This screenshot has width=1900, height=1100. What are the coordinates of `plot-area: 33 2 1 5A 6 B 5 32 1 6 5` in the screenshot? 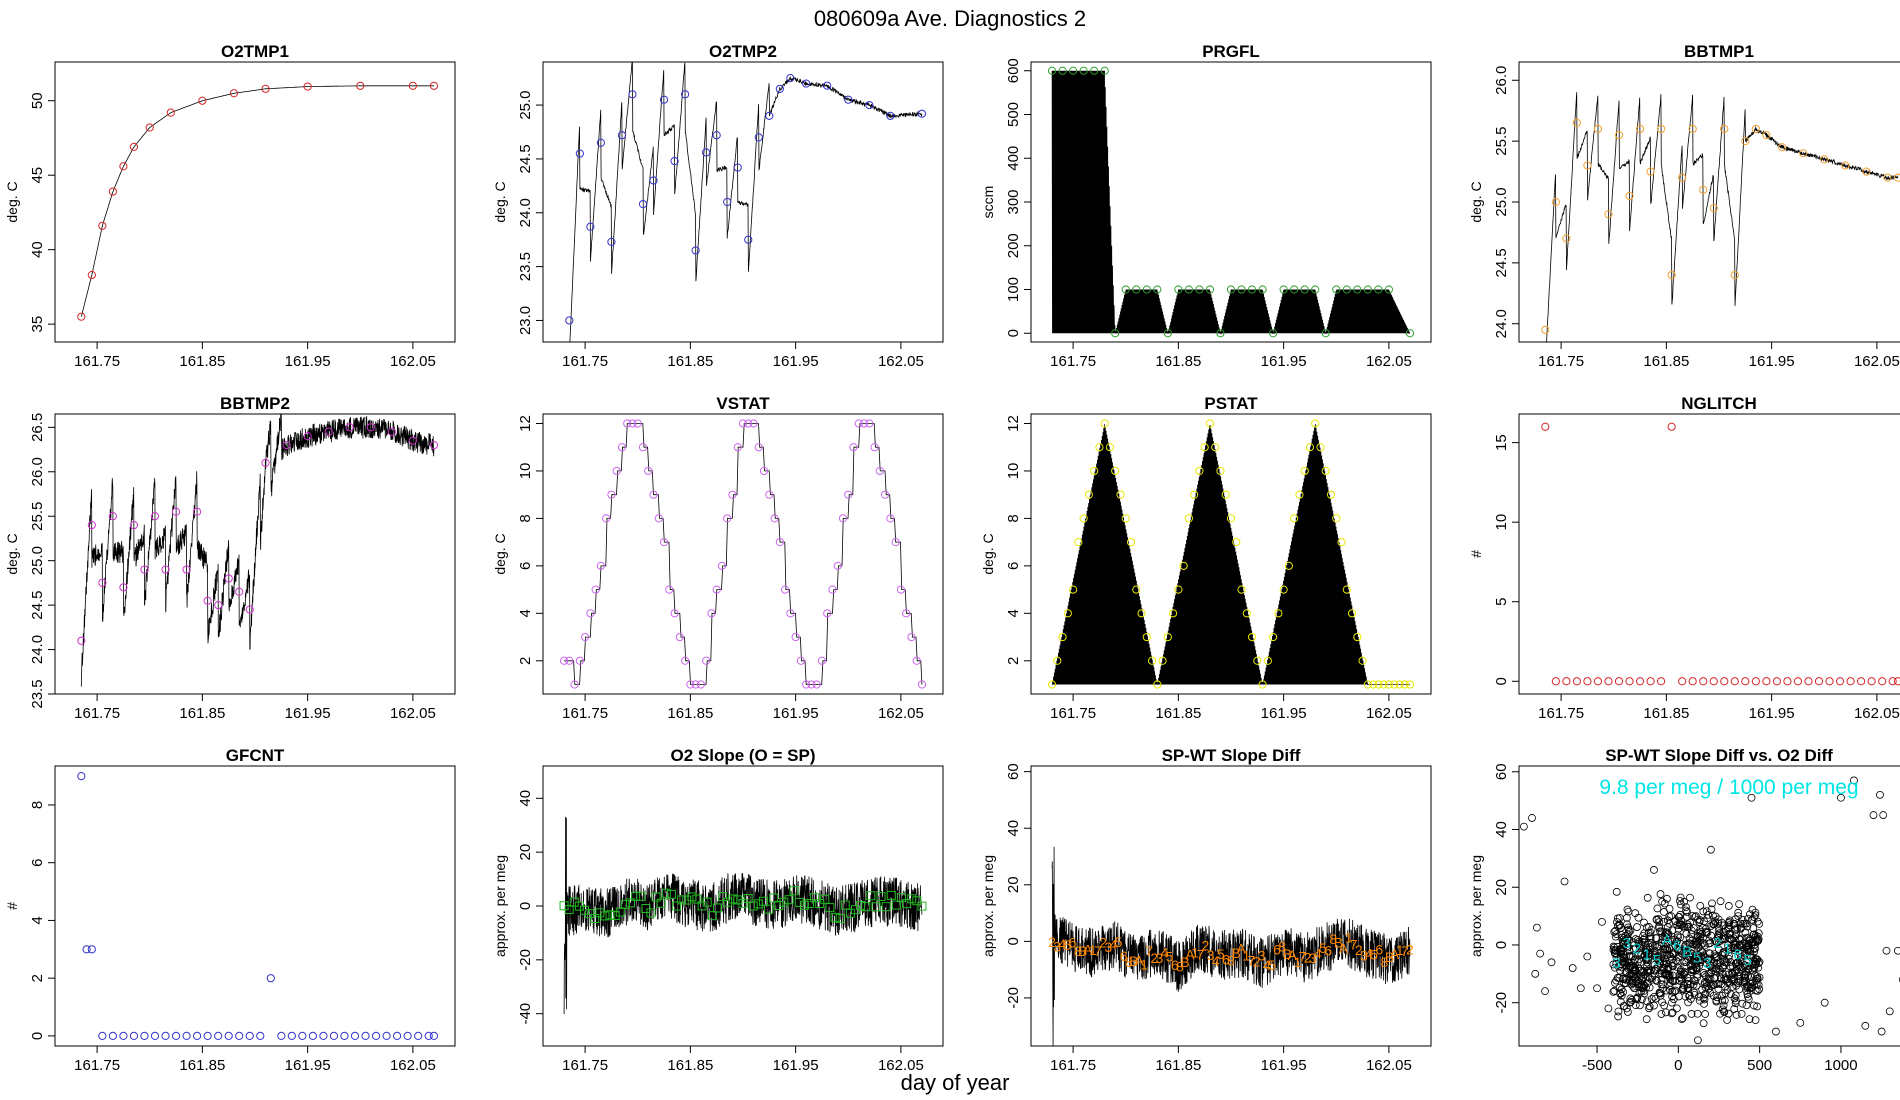 It's located at (1709, 910).